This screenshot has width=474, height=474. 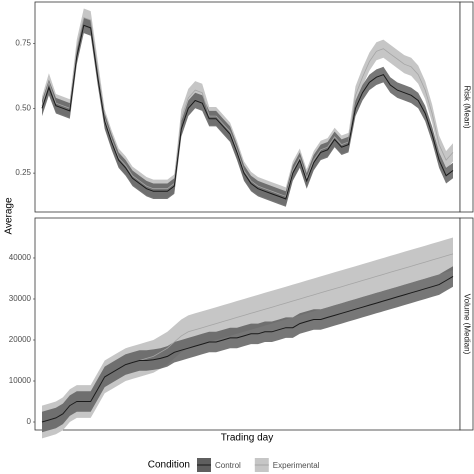 I want to click on y-tick-label: 0.50, so click(x=23, y=107).